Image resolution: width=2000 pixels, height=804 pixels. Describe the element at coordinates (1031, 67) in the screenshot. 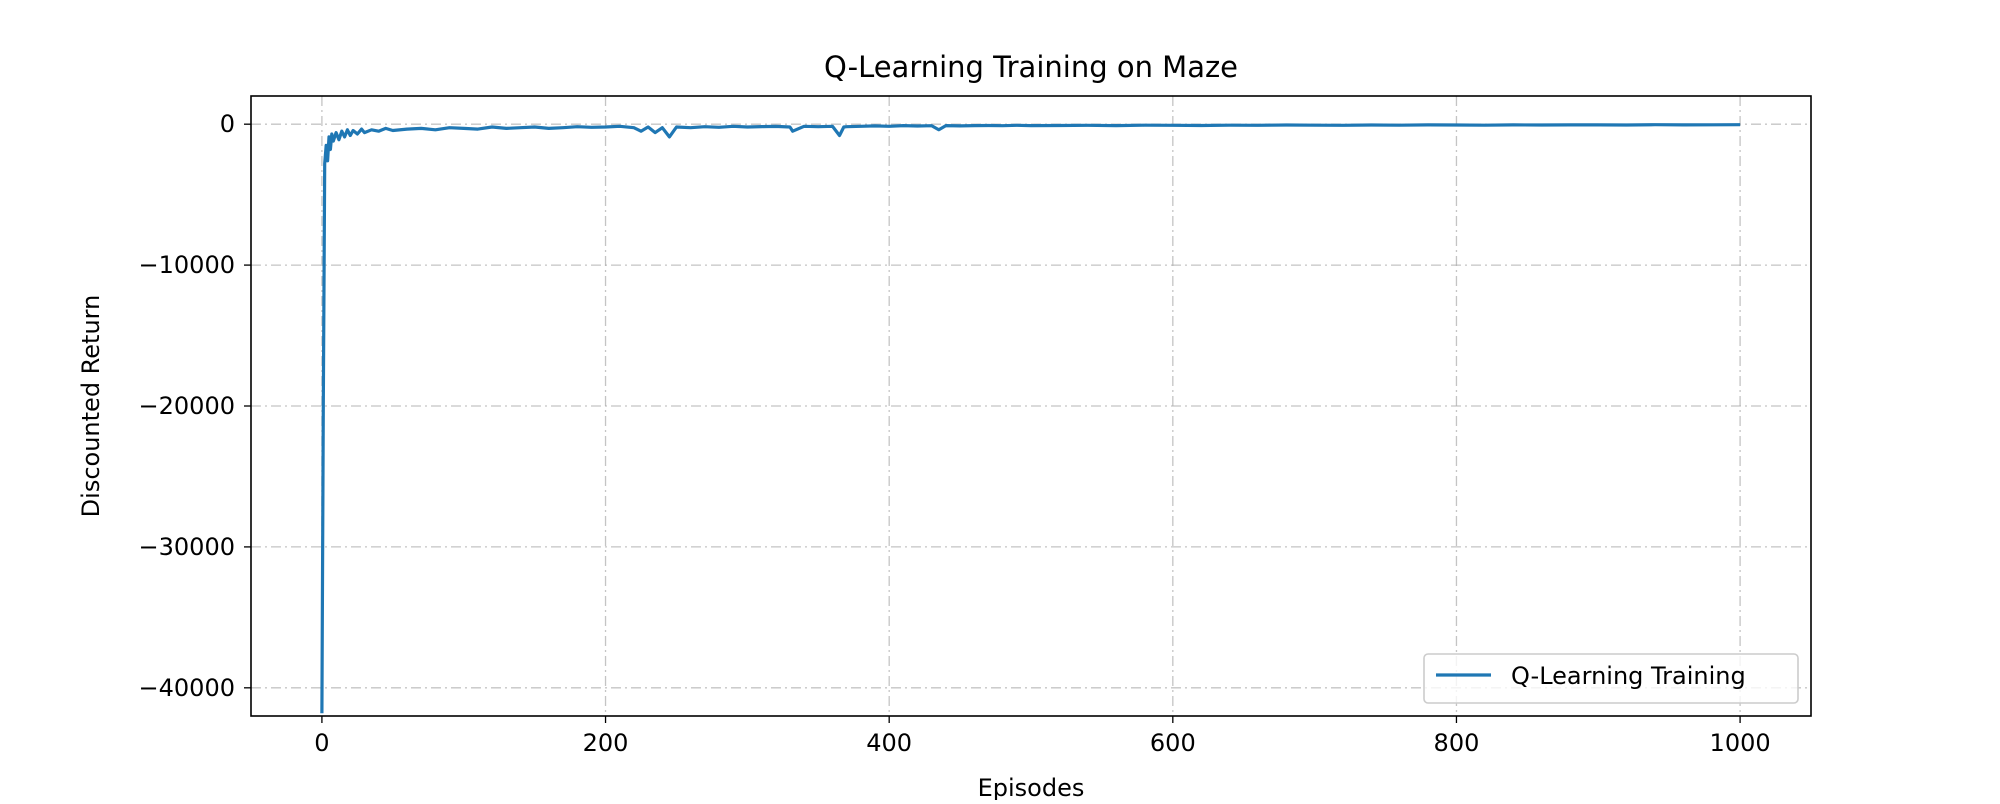

I see `chart-title: Q-Learning Training on Maze` at that location.